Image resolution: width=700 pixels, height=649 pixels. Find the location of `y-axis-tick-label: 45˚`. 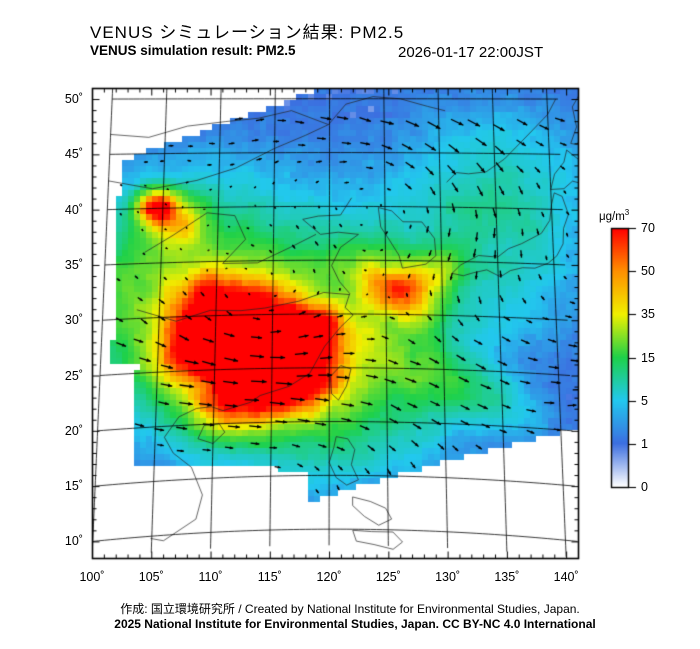

y-axis-tick-label: 45˚ is located at coordinates (73, 154).